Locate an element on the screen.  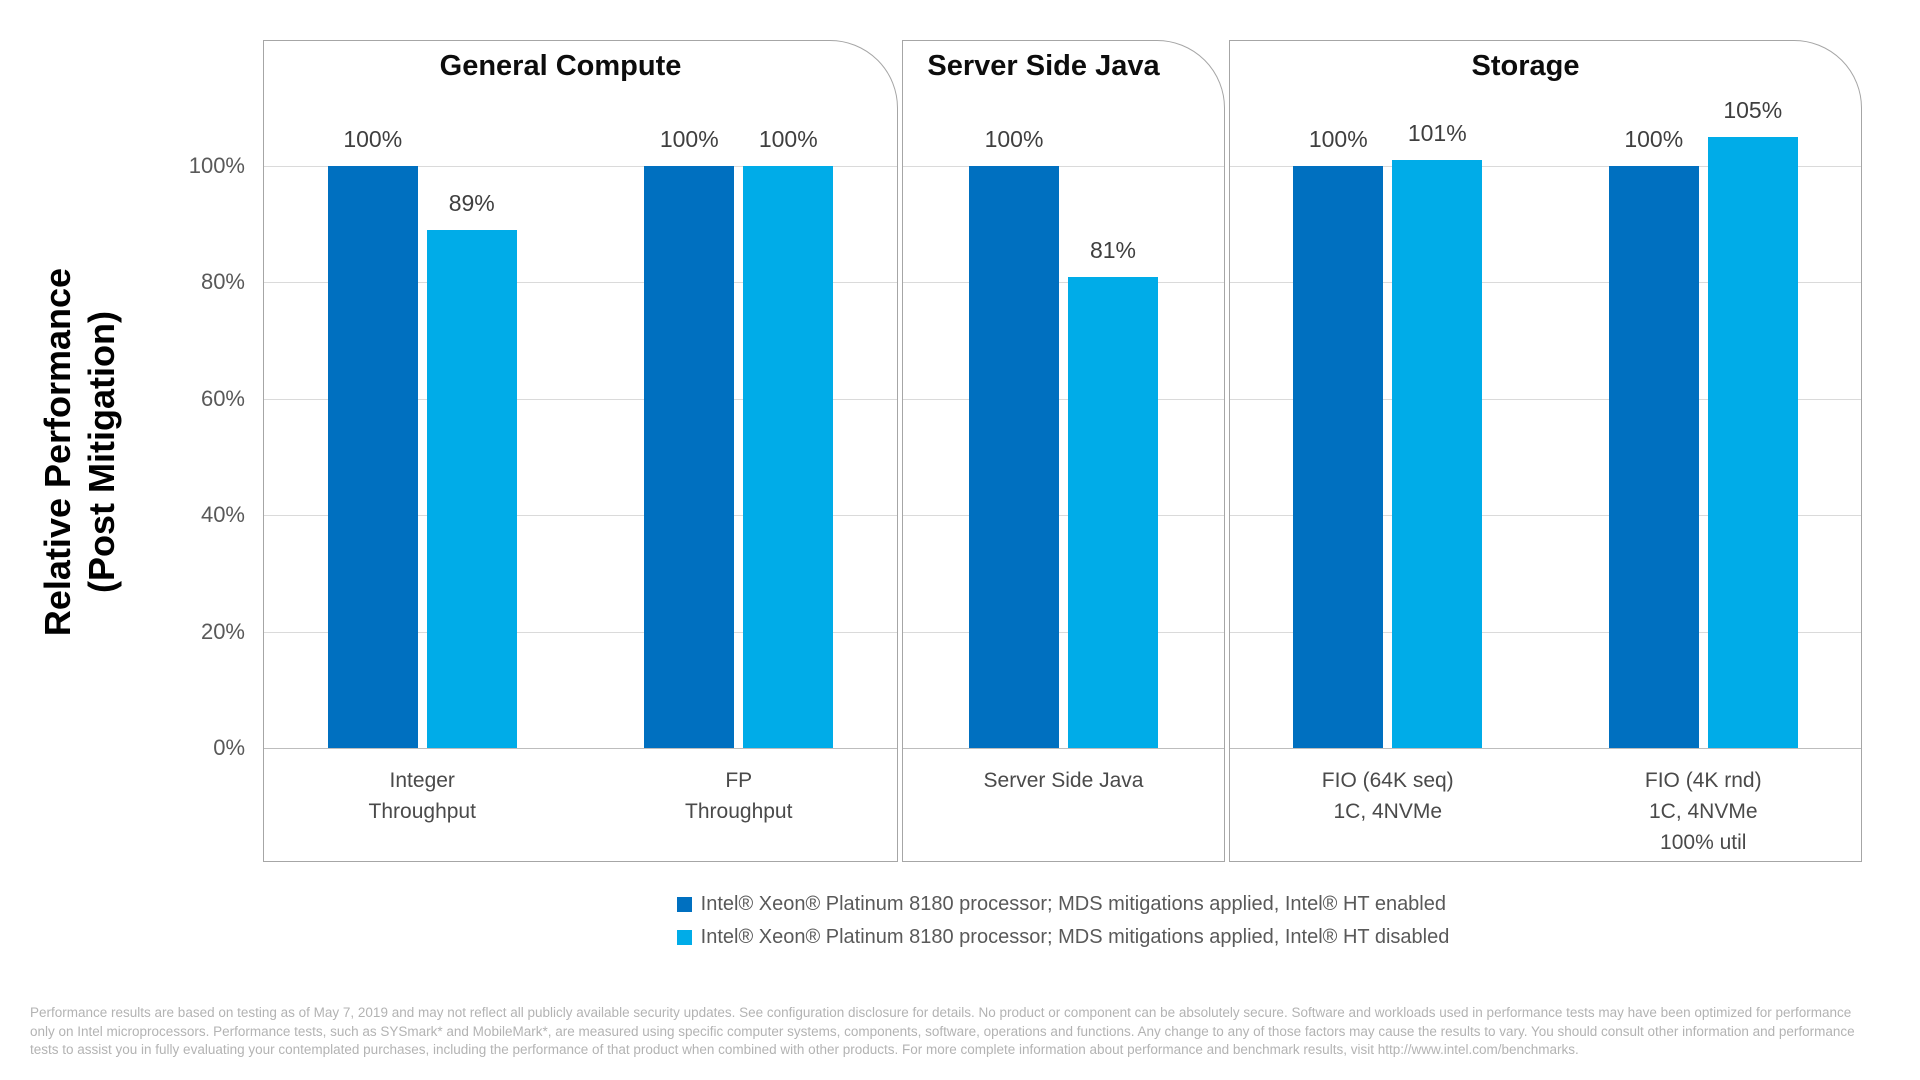
category-label: Integer Throughput is located at coordinates (422, 787).